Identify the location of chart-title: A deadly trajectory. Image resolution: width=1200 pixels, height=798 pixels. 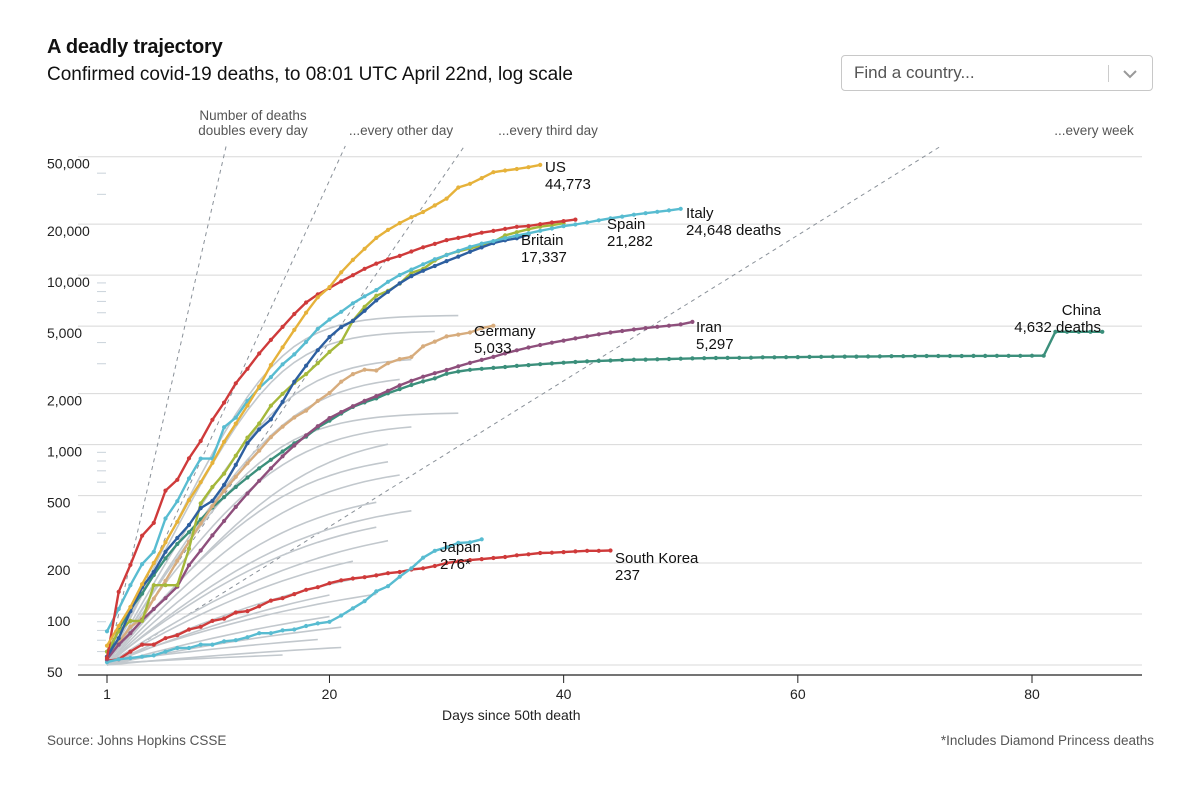
(135, 47).